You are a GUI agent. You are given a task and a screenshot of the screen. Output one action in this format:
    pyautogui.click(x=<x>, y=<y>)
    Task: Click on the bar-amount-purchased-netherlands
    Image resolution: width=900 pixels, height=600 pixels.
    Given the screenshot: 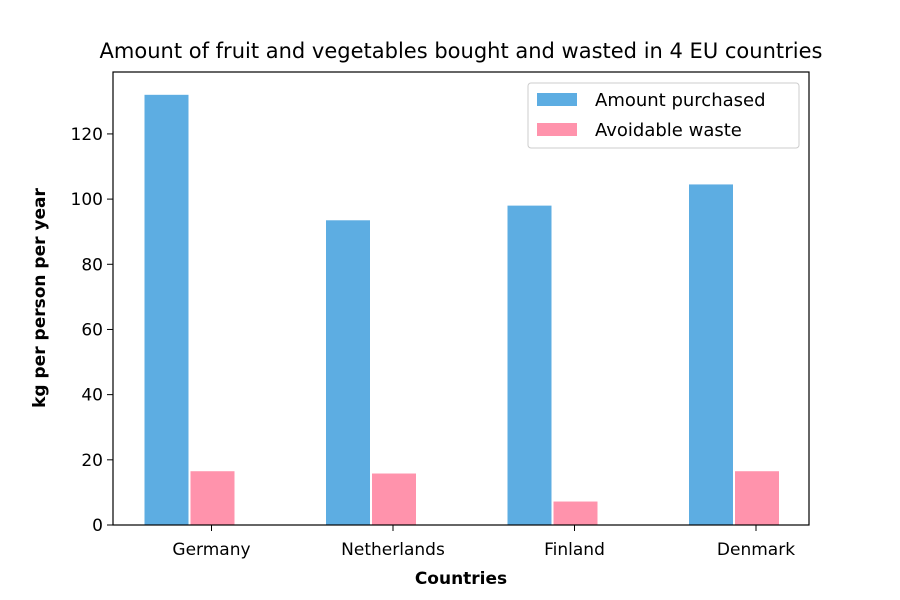 What is the action you would take?
    pyautogui.click(x=348, y=372)
    